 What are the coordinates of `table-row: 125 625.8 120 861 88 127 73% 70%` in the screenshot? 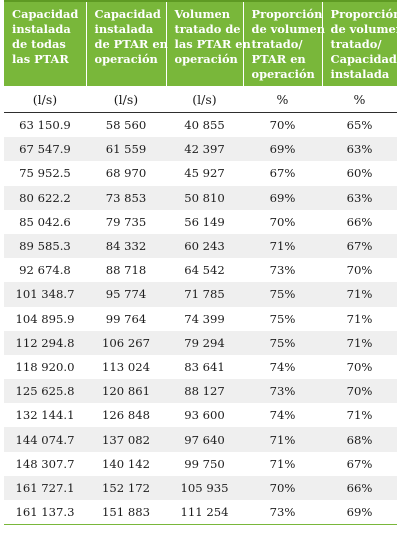 It's located at (200, 391).